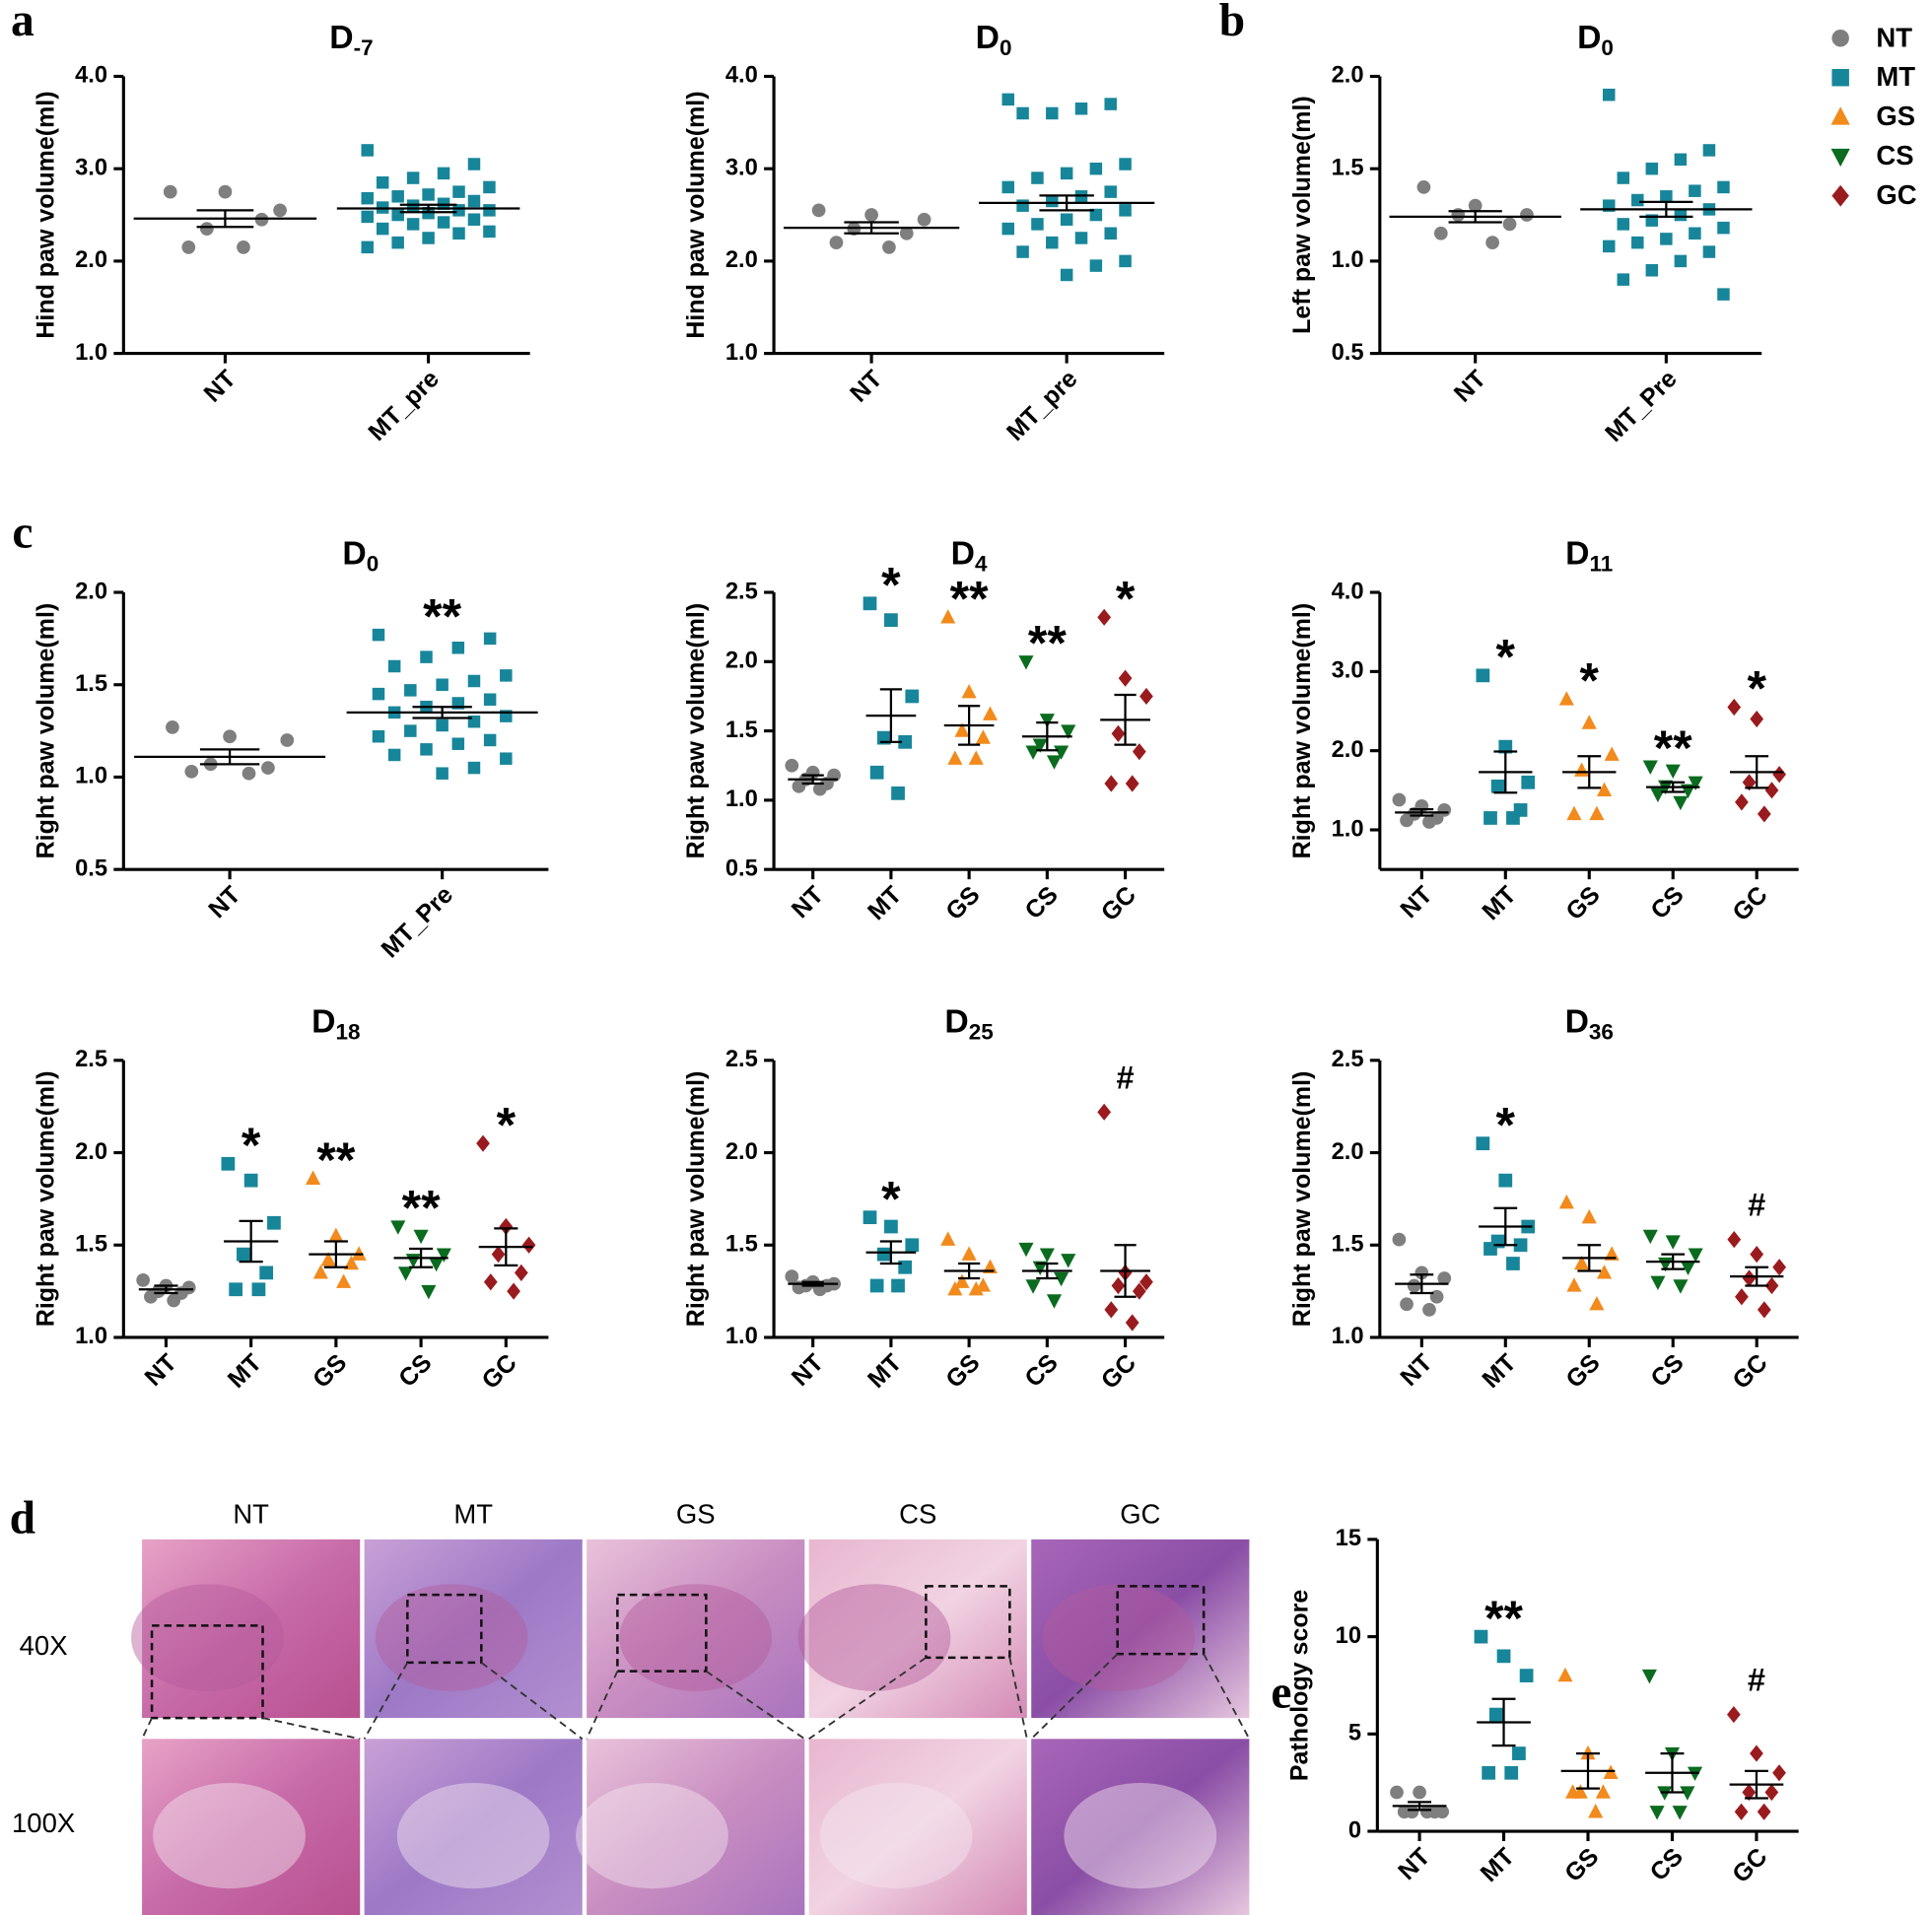 This screenshot has width=1932, height=1915. Describe the element at coordinates (1840, 158) in the screenshot. I see `legend-marker` at that location.